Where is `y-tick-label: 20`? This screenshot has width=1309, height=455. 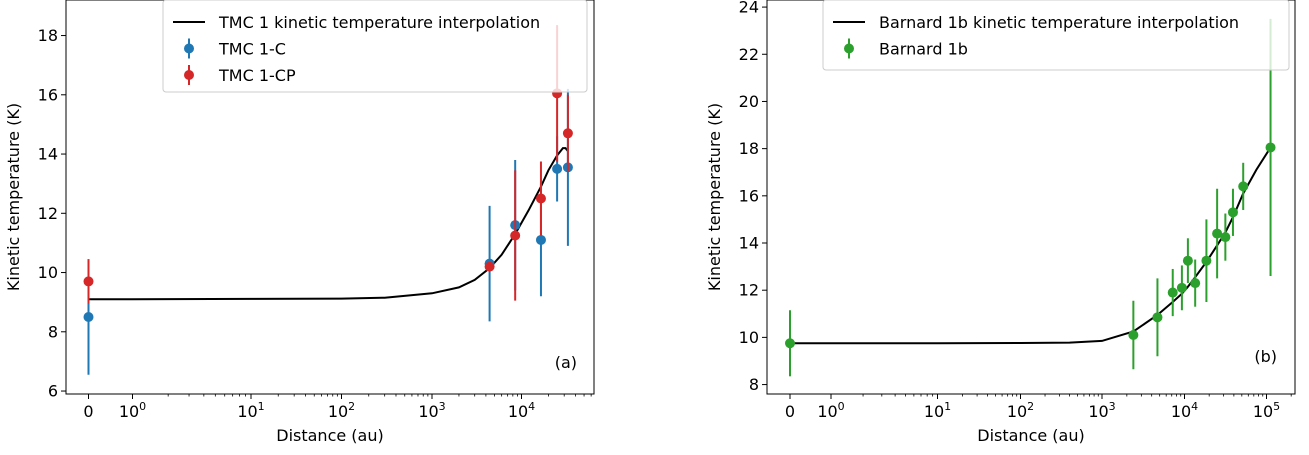
y-tick-label: 20 is located at coordinates (749, 101).